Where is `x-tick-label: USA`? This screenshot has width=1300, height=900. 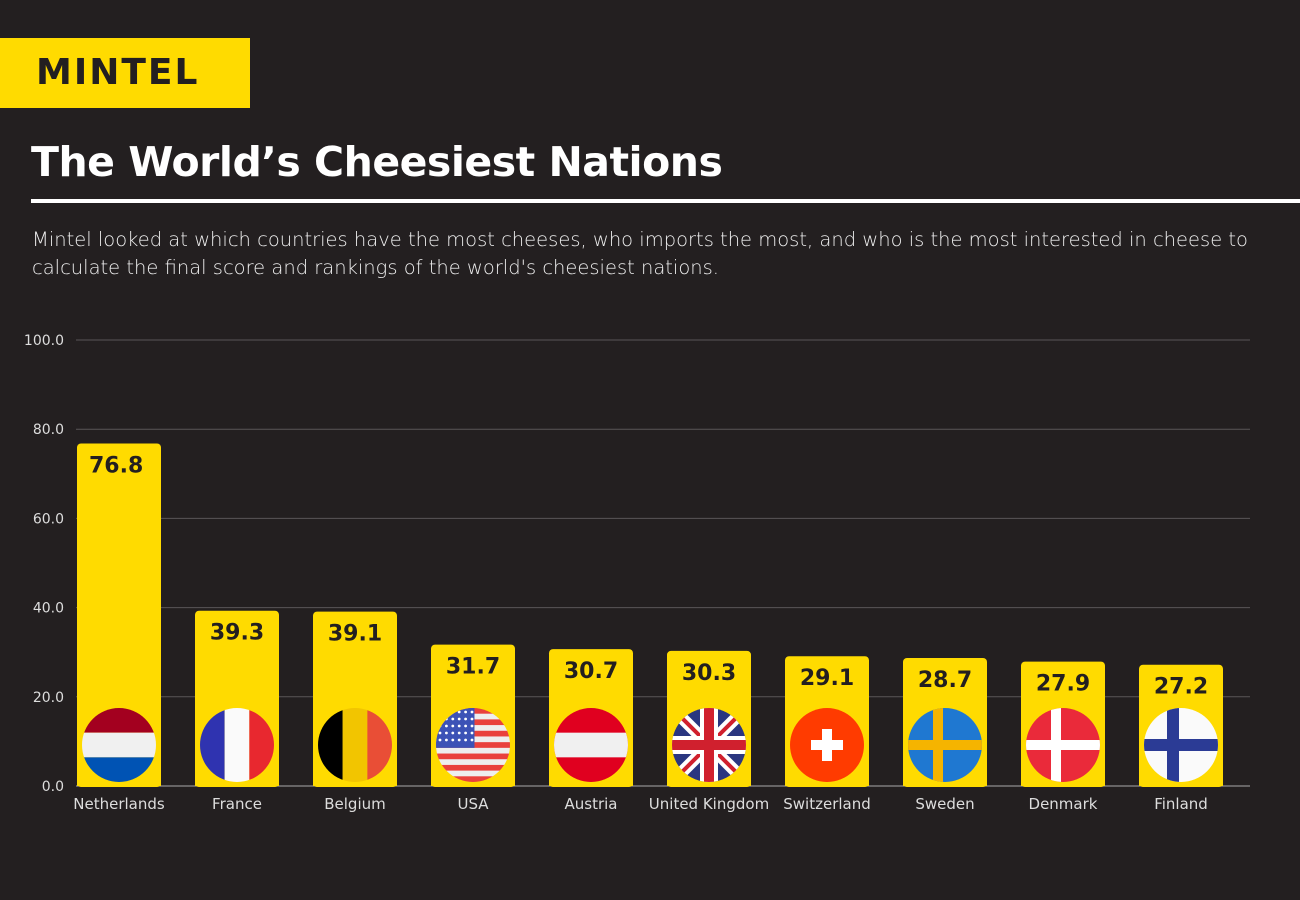
x-tick-label: USA is located at coordinates (473, 804).